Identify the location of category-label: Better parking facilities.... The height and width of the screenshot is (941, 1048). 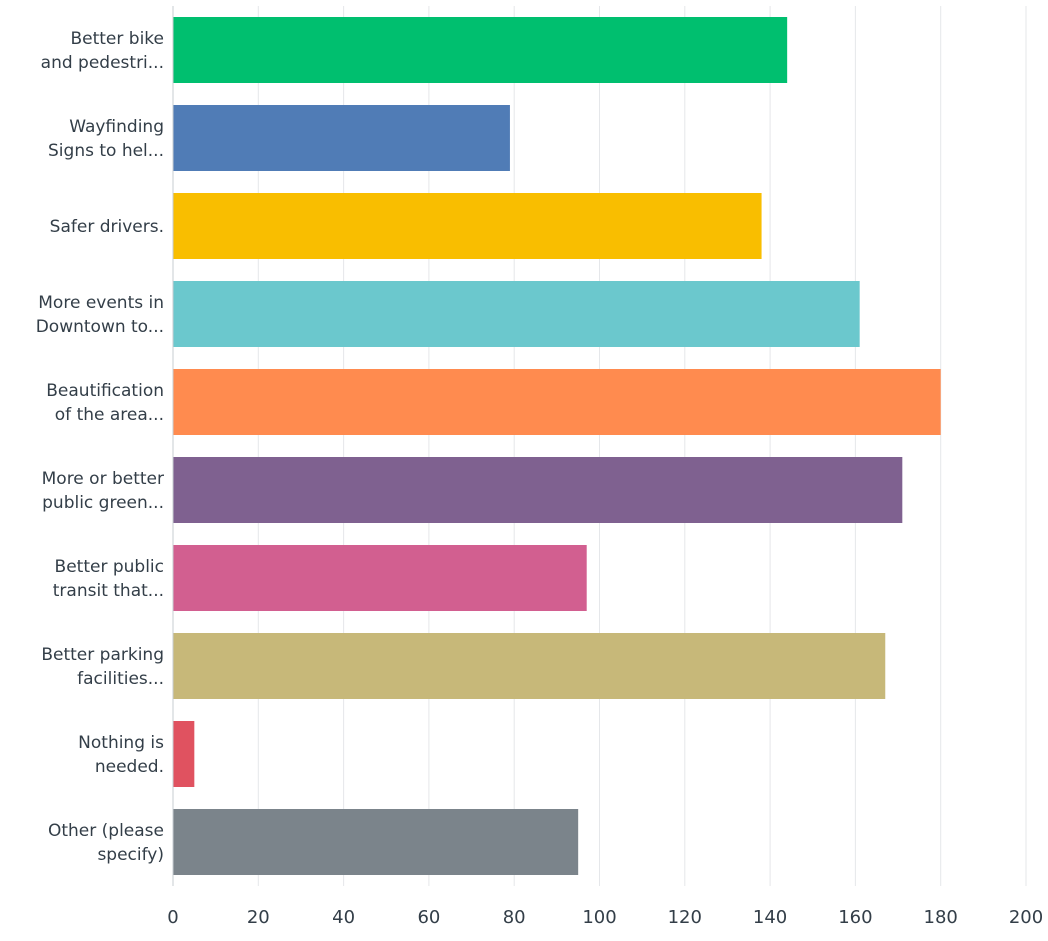
(102, 667).